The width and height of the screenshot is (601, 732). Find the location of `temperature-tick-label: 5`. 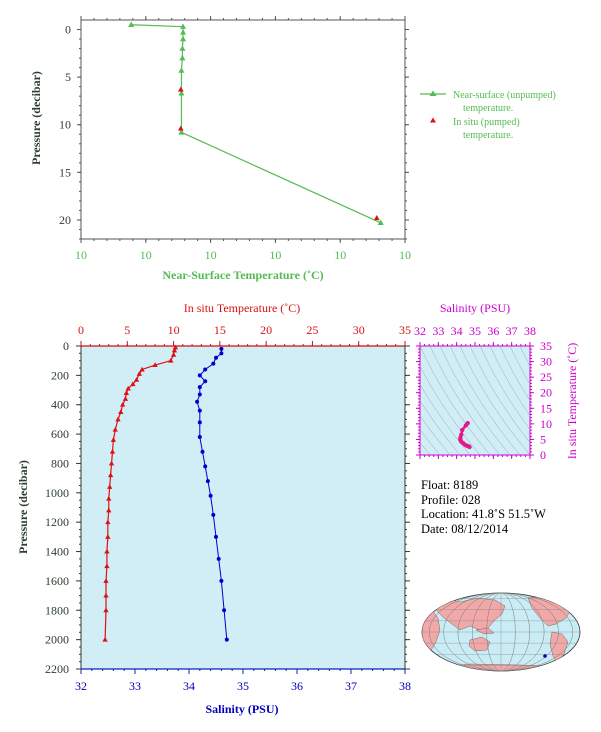

temperature-tick-label: 5 is located at coordinates (127, 330).